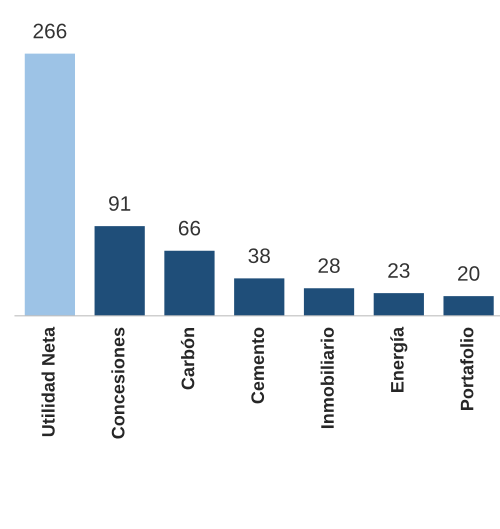 This screenshot has height=529, width=500. I want to click on x-tick-label: Portafolio, so click(467, 369).